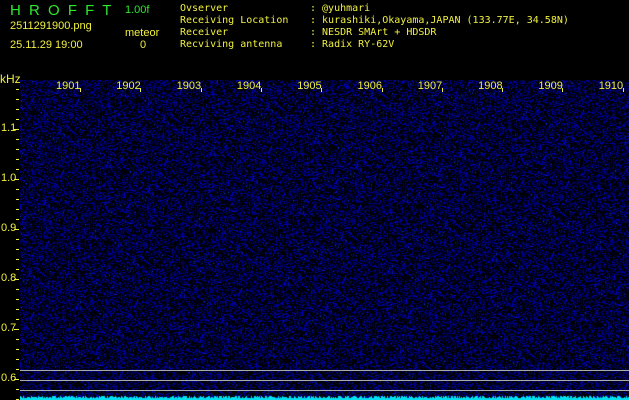  Describe the element at coordinates (430, 86) in the screenshot. I see `x-tick-label: 1907` at that location.